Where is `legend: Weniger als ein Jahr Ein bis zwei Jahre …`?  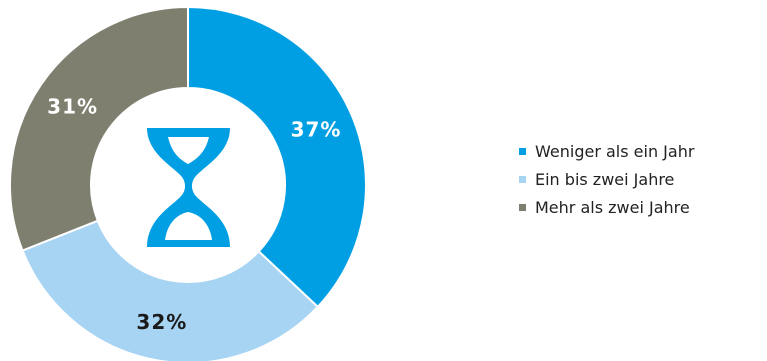 legend: Weniger als ein Jahr Ein bis zwei Jahre … is located at coordinates (606, 179).